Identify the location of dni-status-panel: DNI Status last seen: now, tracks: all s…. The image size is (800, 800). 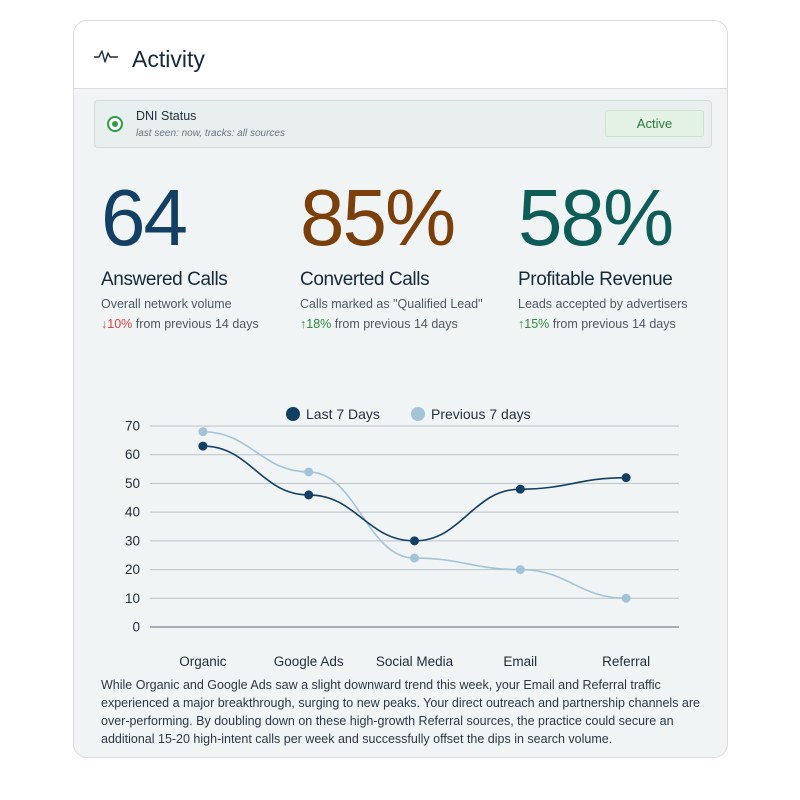
(403, 124).